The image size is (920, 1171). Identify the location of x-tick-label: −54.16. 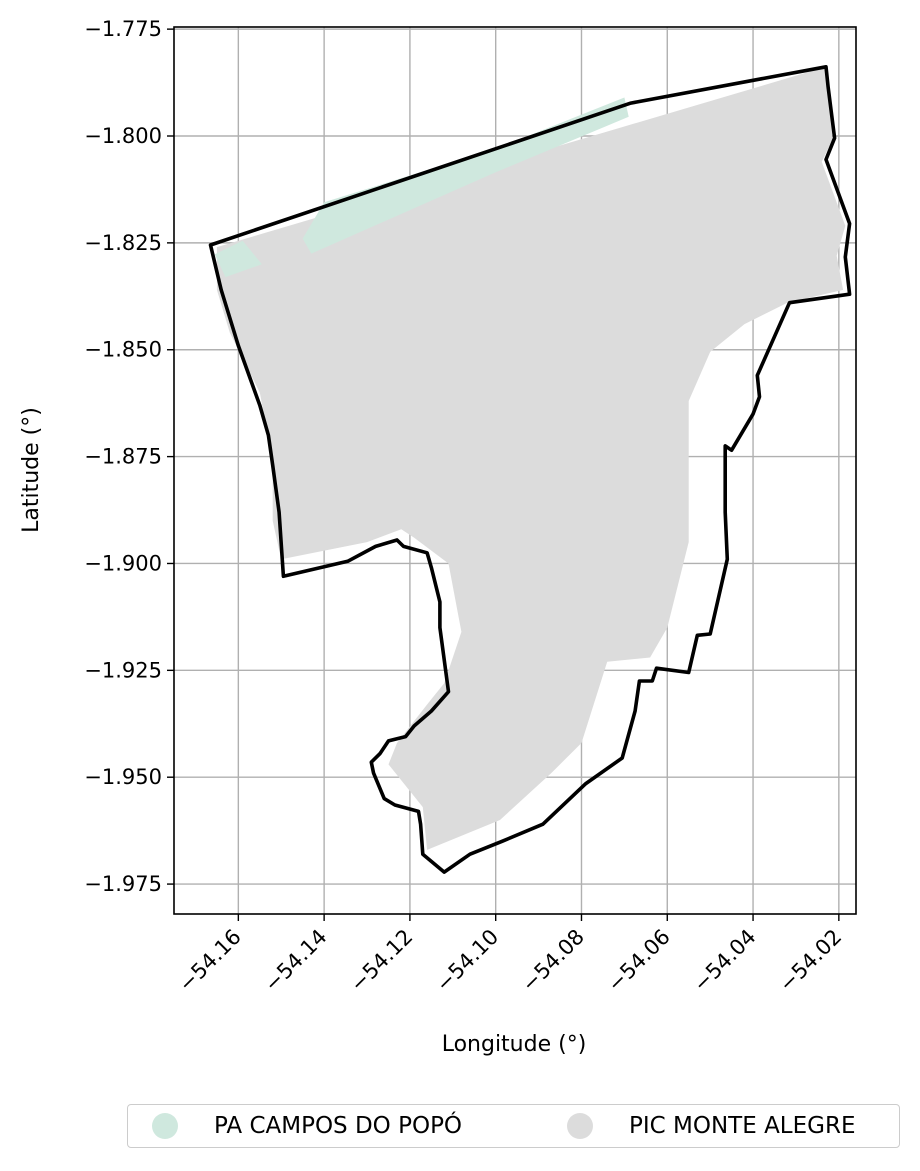
(210, 961).